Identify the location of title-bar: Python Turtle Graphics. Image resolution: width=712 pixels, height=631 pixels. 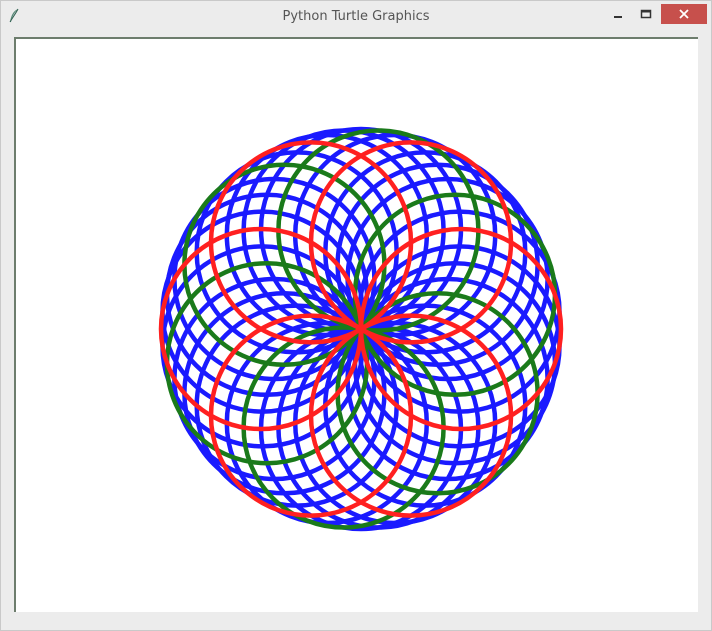
(356, 18).